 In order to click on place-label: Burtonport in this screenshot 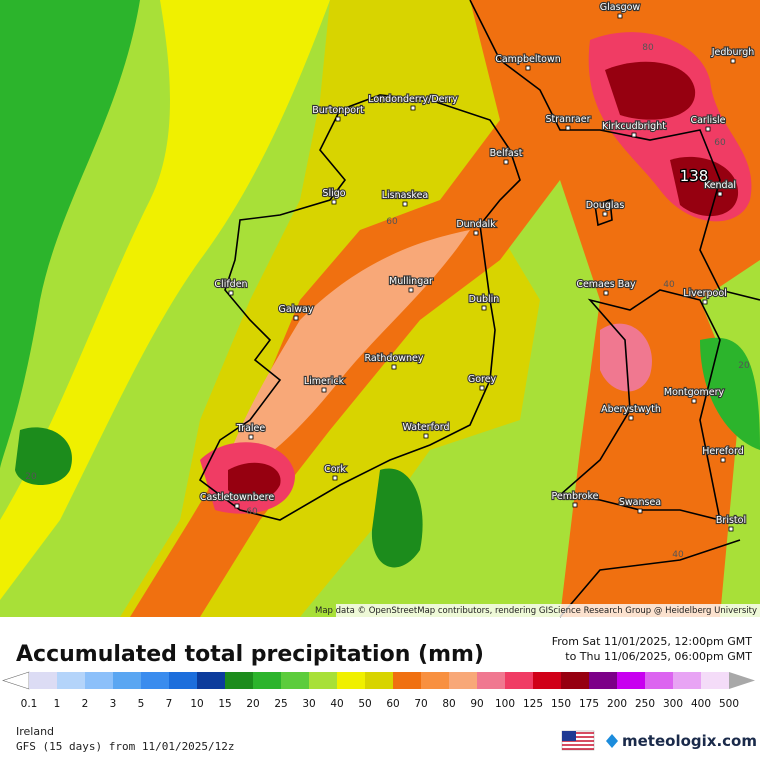, I will do `click(338, 110)`.